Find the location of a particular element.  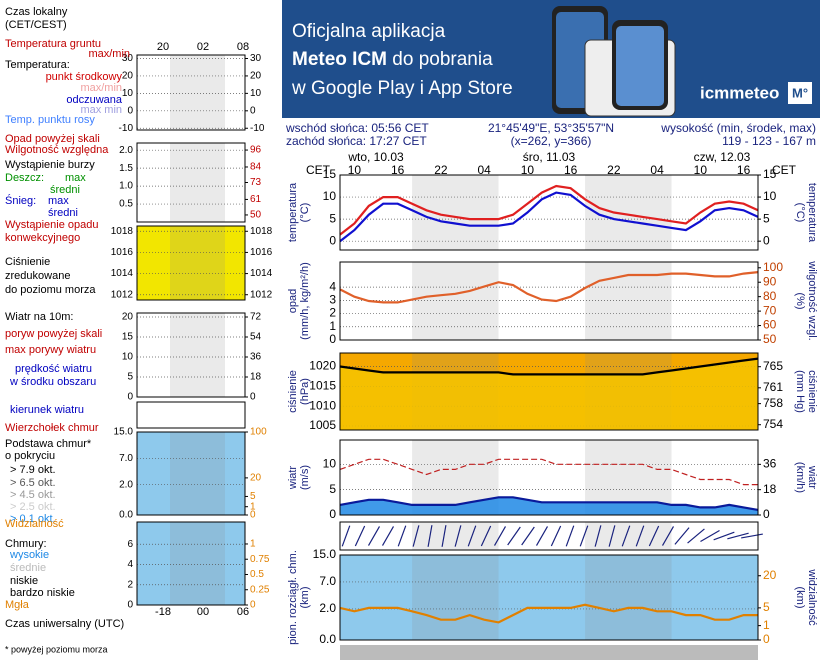

area is located at coordinates (549, 506).